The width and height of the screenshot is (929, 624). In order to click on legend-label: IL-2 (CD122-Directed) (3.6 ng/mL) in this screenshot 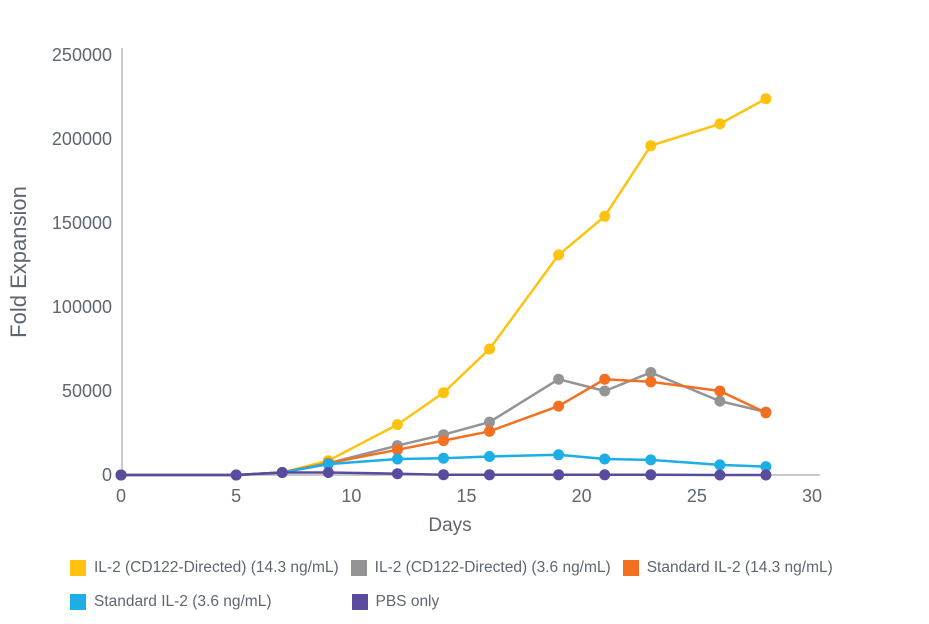, I will do `click(492, 567)`.